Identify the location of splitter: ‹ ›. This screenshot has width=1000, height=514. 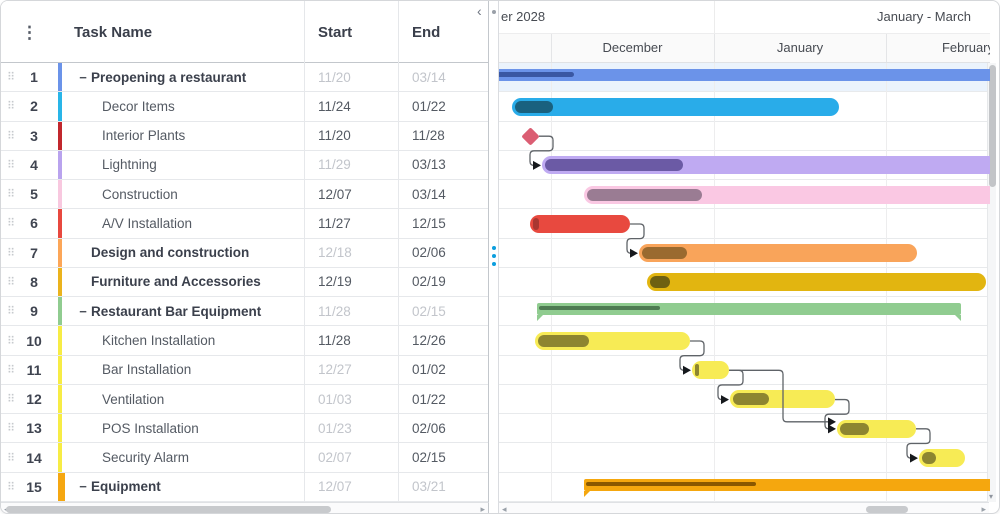
(493, 257).